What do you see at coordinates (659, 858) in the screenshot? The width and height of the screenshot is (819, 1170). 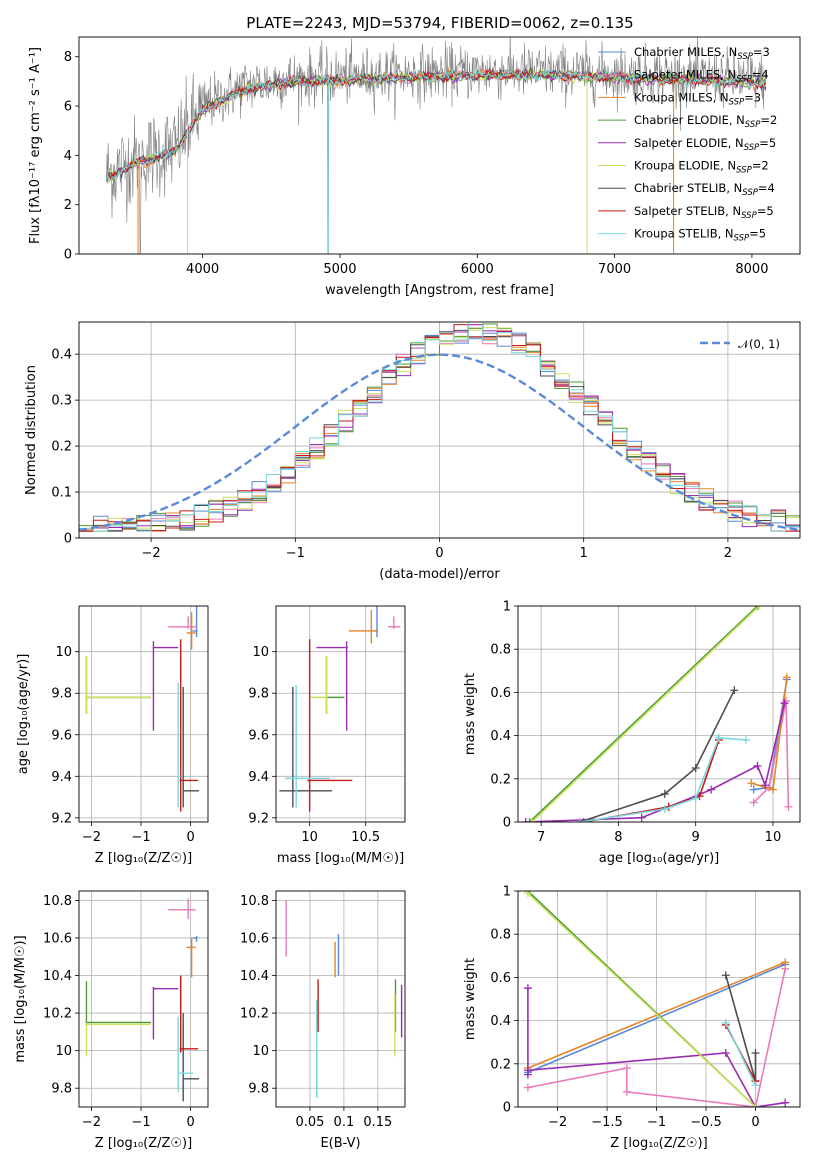 I see `x-axis-label: age [log₁₀(age/yr)]` at bounding box center [659, 858].